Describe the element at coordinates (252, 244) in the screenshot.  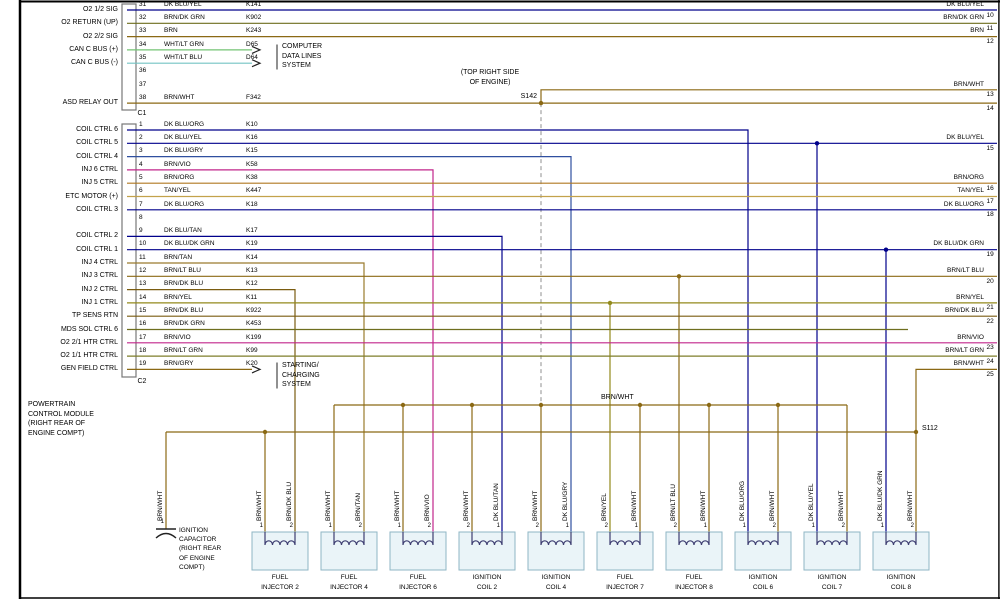
I see `circuit-code: K19` at that location.